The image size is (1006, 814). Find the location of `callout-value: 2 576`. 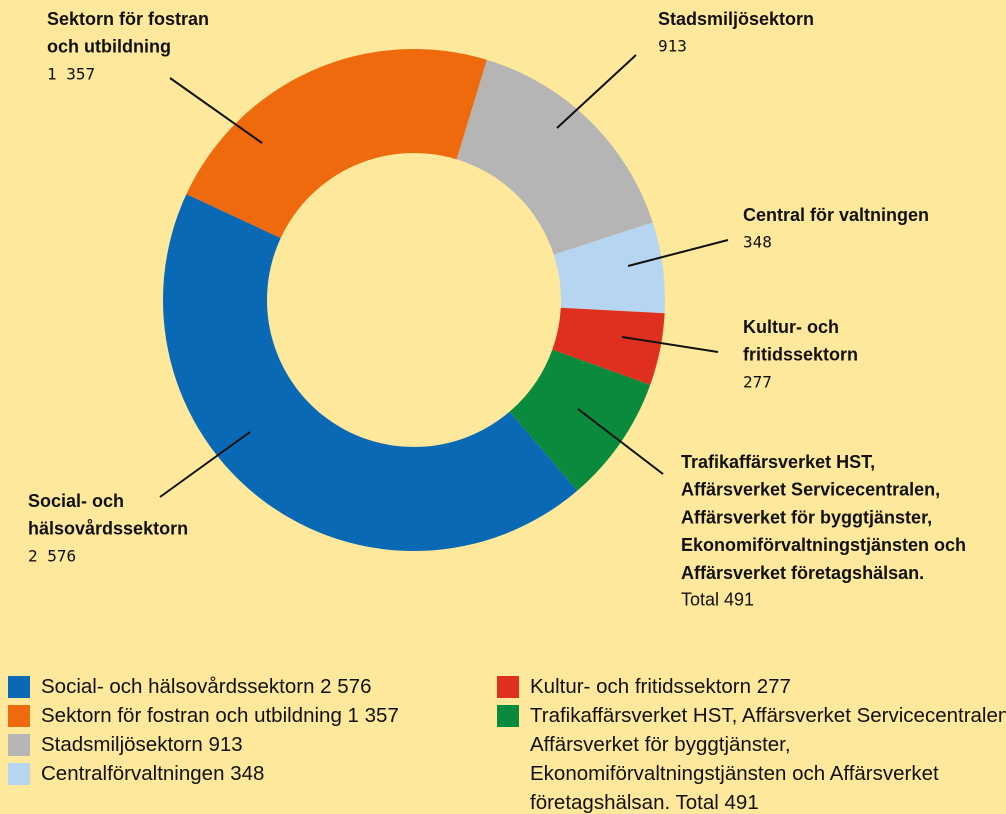

callout-value: 2 576 is located at coordinates (52, 555).